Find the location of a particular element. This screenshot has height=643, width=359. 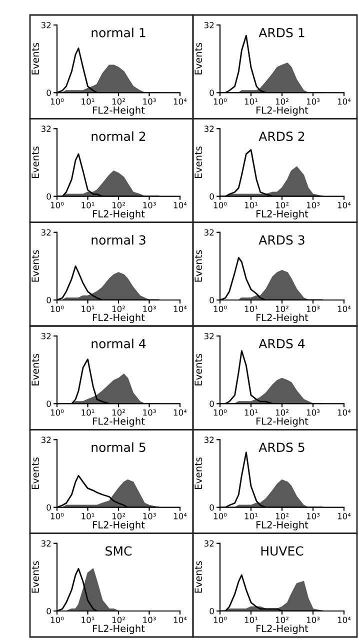

chart-title: normal 4 is located at coordinates (119, 343).